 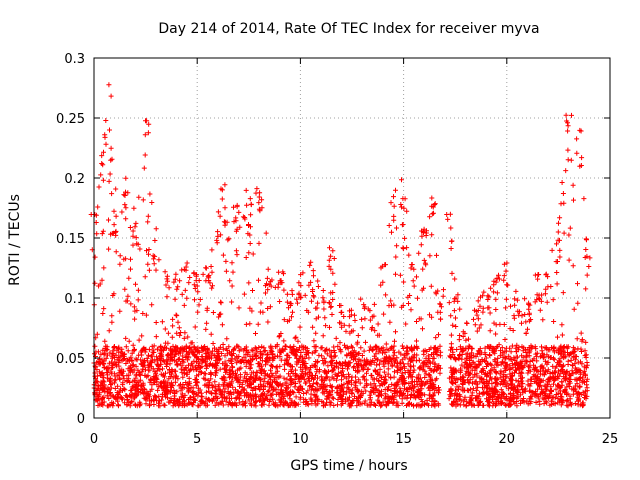 I want to click on x-tick-label: 15, so click(x=403, y=439).